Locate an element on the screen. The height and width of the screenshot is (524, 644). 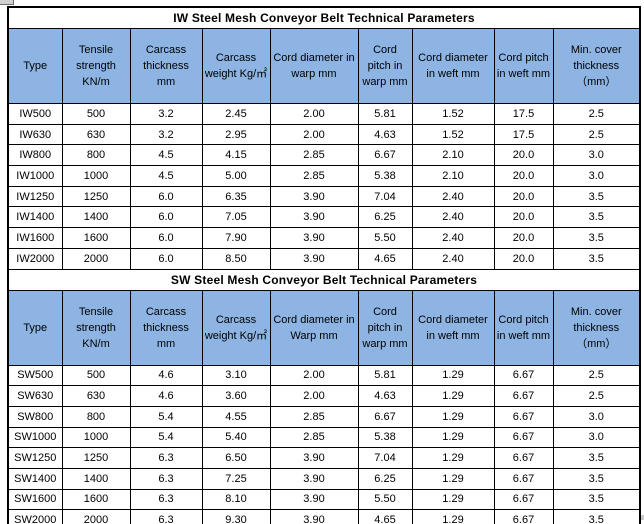
type-cell: IW500 is located at coordinates (35, 114).